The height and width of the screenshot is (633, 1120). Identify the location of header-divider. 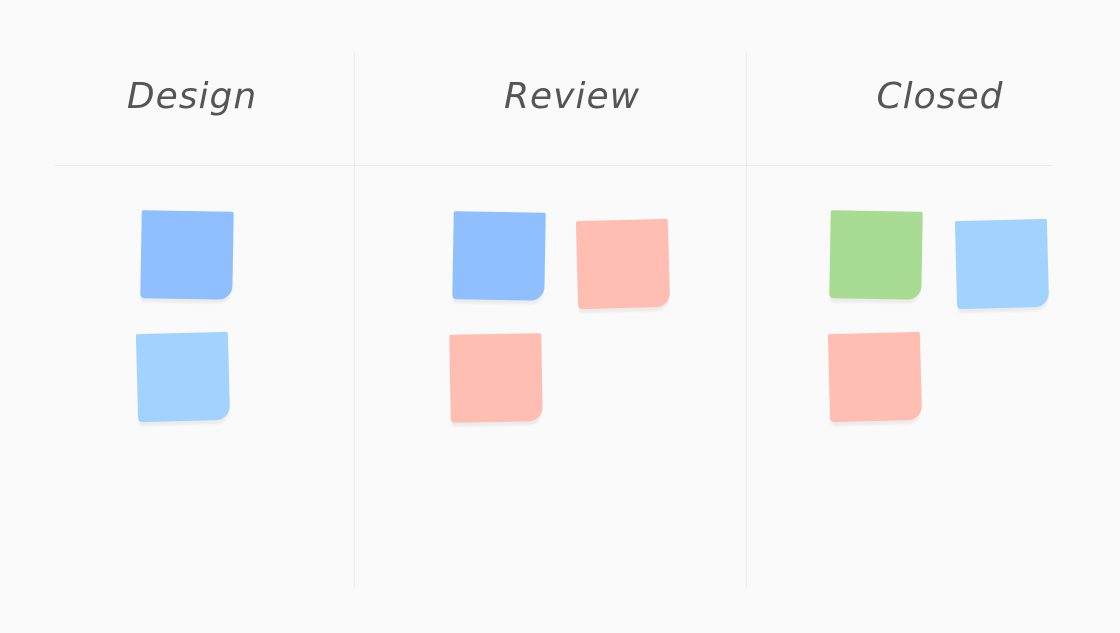
(553, 165).